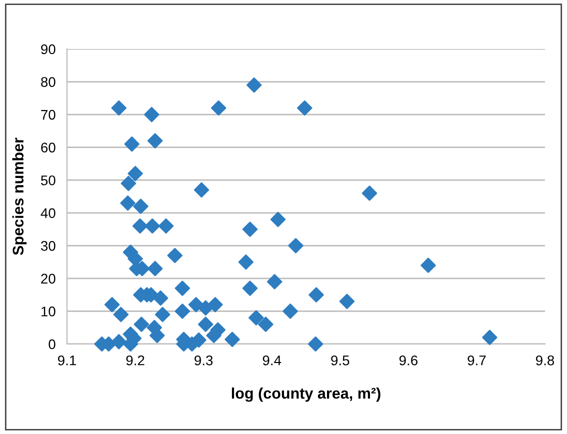 The image size is (567, 434). I want to click on y-tick-label: 40, so click(48, 213).